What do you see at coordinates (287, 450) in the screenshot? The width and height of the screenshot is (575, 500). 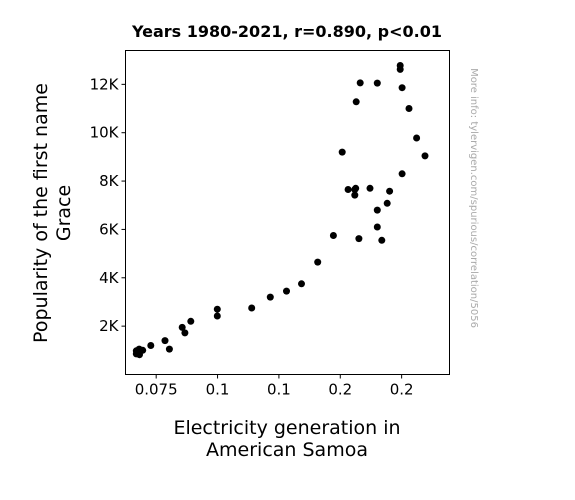 I see `x-axis-label-line-2: American Samoa` at bounding box center [287, 450].